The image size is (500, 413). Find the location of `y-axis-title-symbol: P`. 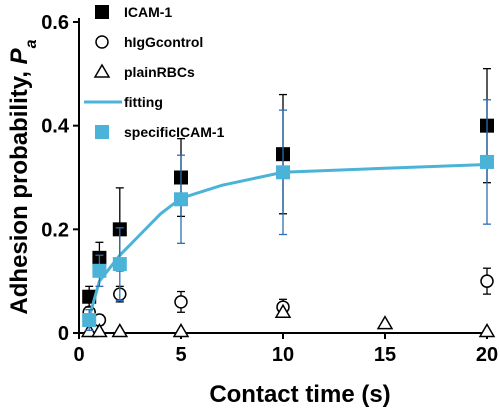

y-axis-title-symbol: P is located at coordinates (19, 55).